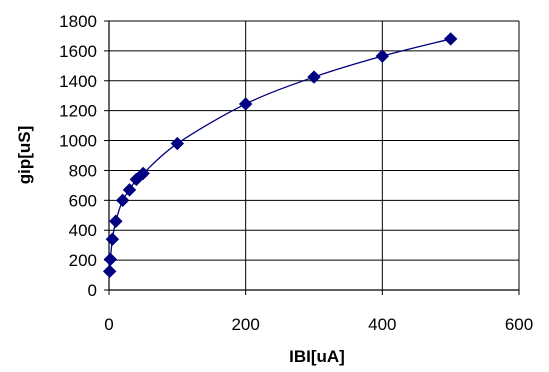 This screenshot has width=549, height=372. I want to click on y-tick-label: 1400, so click(78, 81).